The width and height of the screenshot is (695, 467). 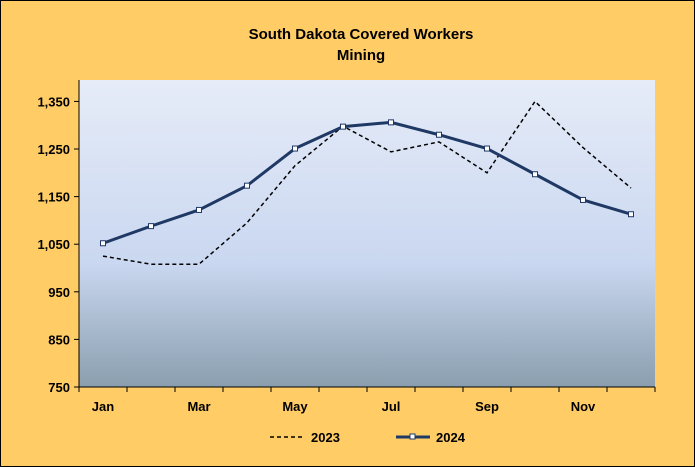 What do you see at coordinates (487, 406) in the screenshot?
I see `x-tick-label: Sep` at bounding box center [487, 406].